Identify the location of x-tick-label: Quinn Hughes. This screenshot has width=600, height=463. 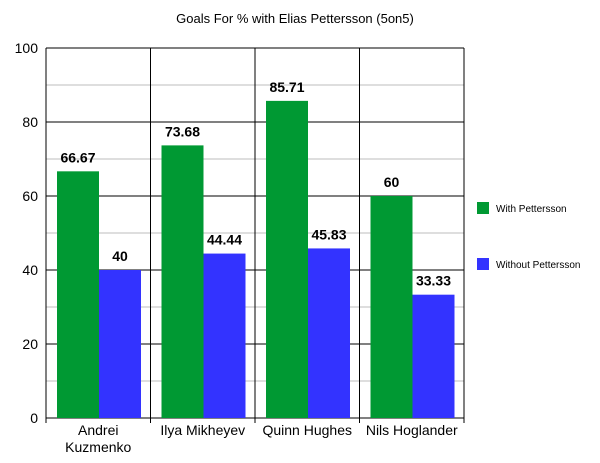
(307, 430).